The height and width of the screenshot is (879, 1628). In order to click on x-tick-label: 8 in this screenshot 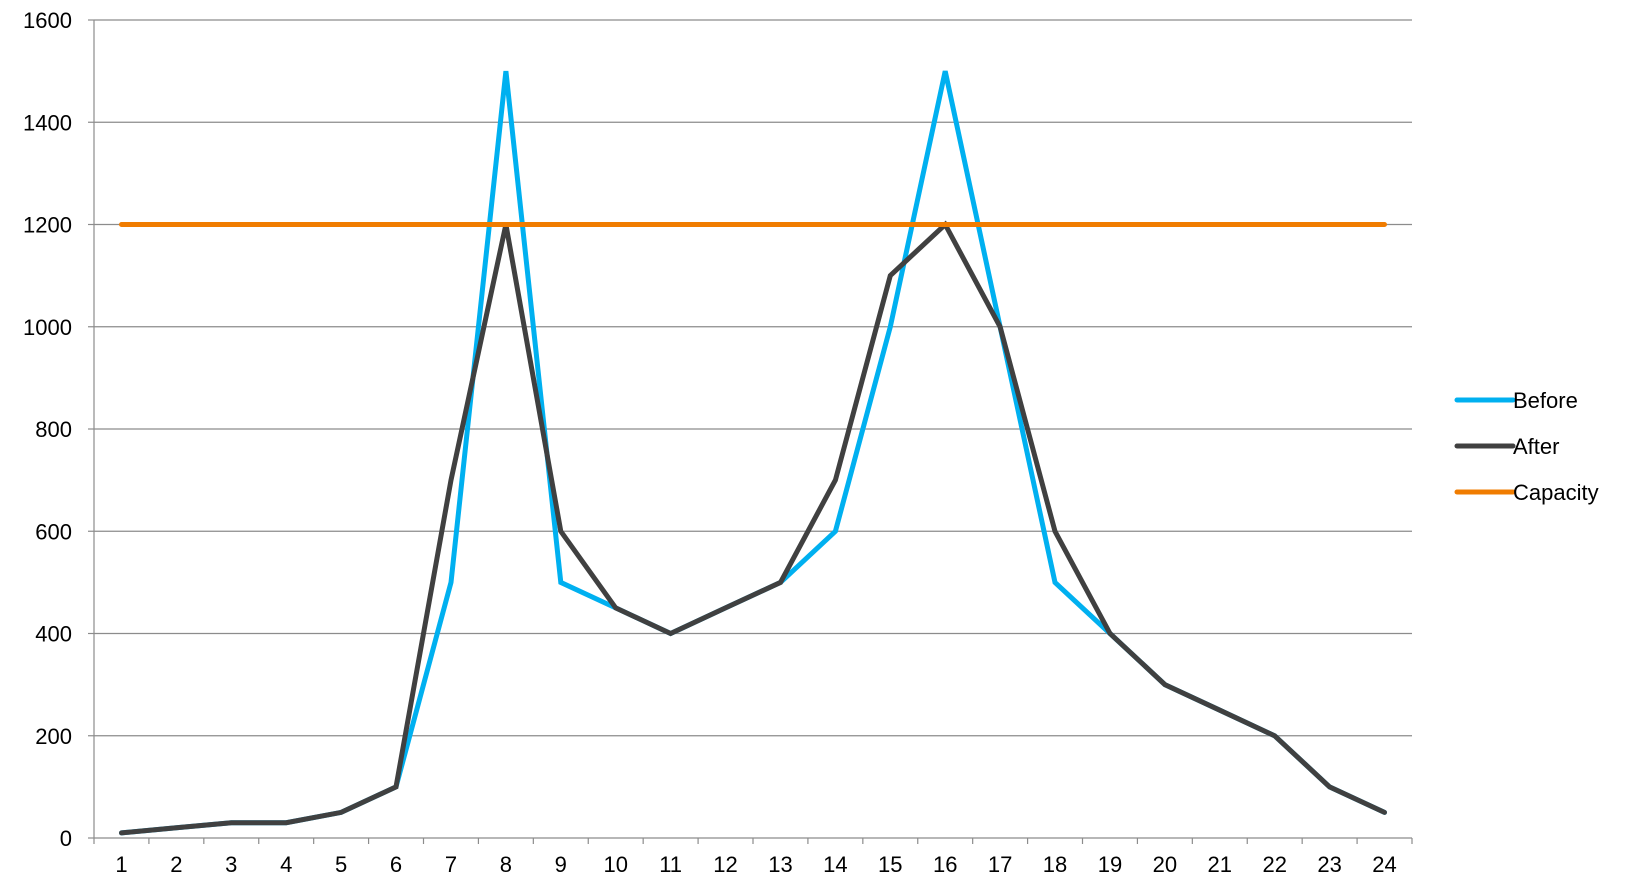, I will do `click(506, 864)`.